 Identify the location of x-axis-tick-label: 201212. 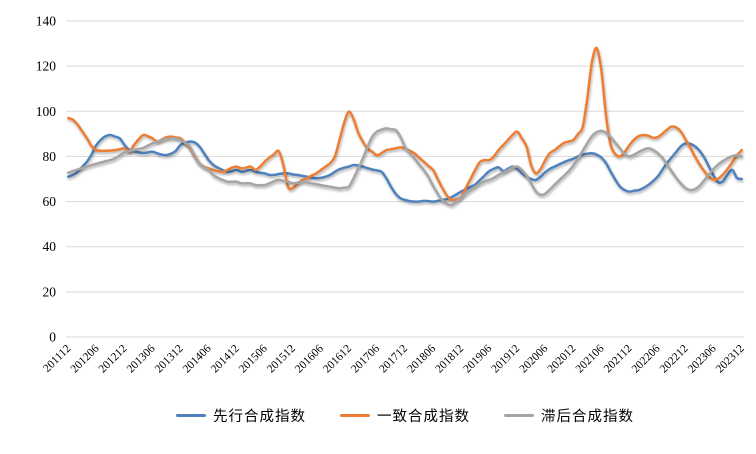
(113, 358).